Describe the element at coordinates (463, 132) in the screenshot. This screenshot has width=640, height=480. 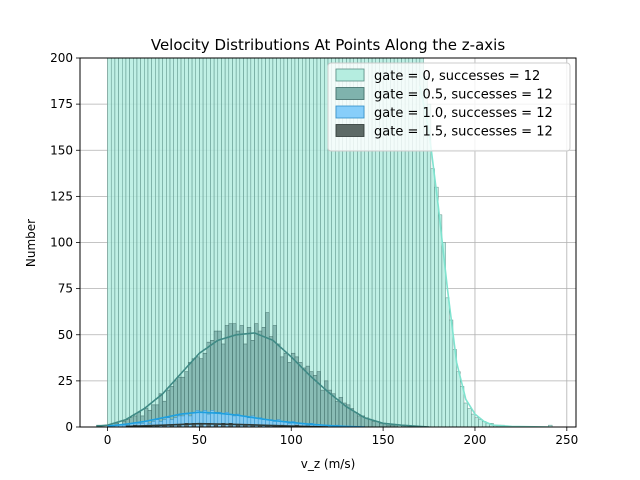
I see `legend-label: gate = 1.5, successes = 12` at that location.